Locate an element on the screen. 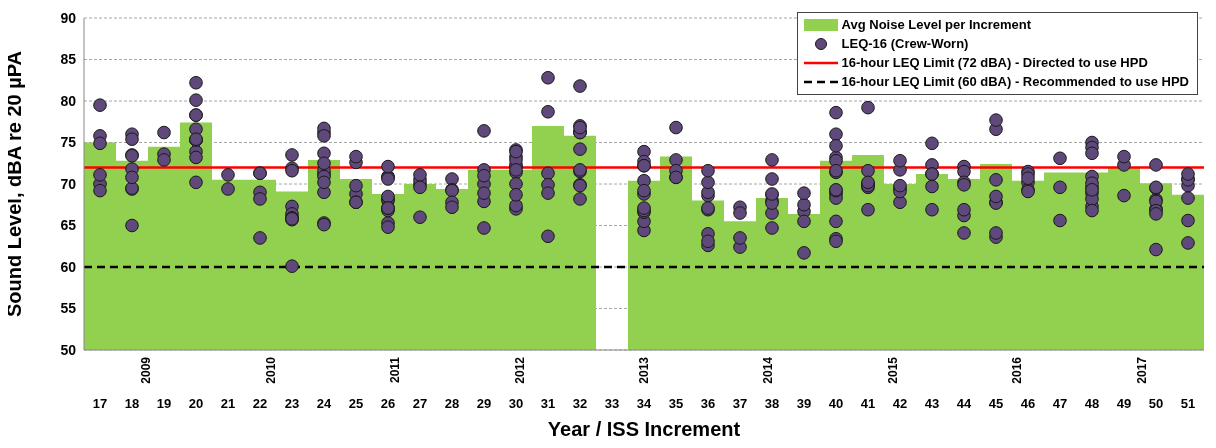 This screenshot has height=448, width=1216. text: 2011 is located at coordinates (395, 371).